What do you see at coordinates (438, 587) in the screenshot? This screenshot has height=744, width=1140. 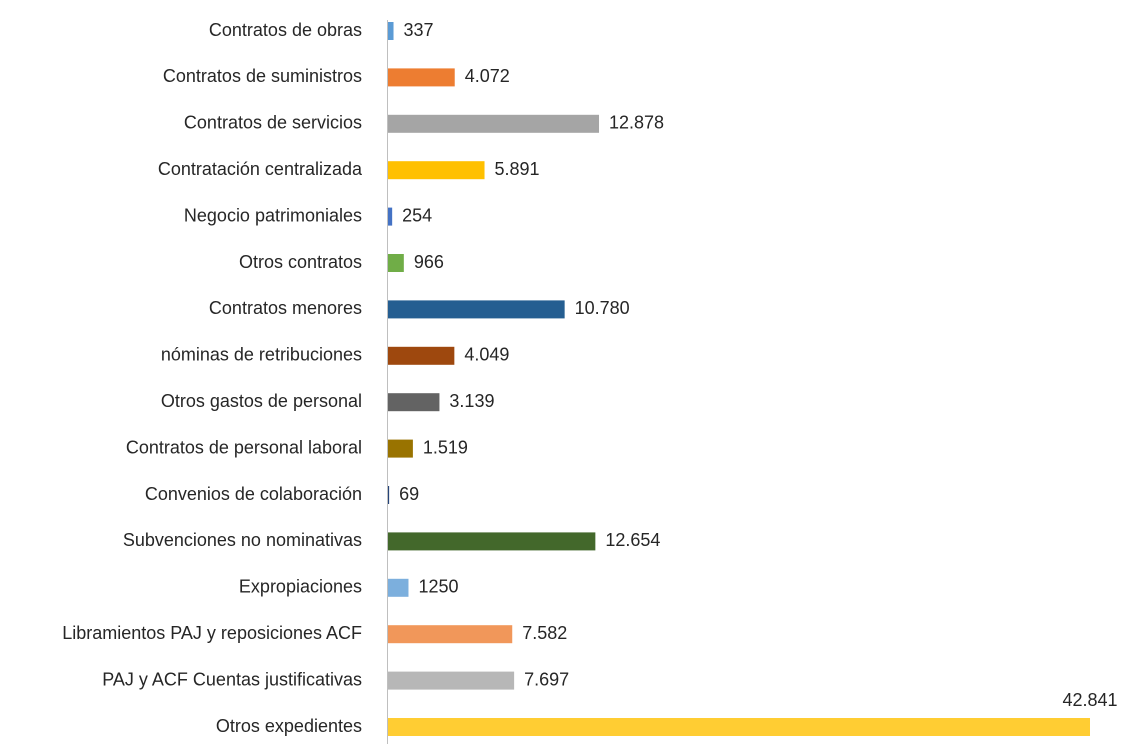 I see `value-label: 1250` at bounding box center [438, 587].